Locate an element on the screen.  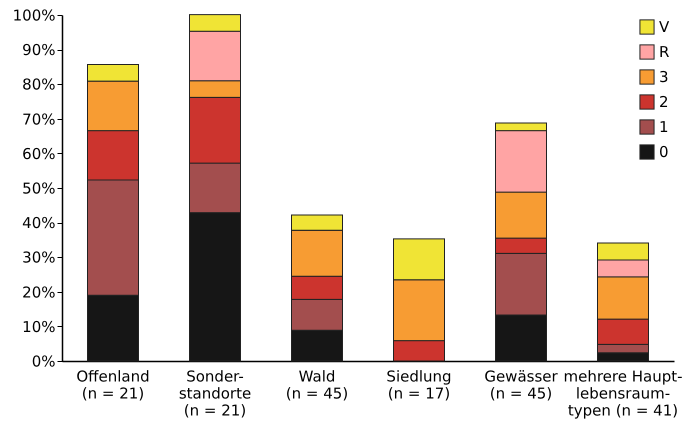
y-tick-label: 20% is located at coordinates (39, 292).